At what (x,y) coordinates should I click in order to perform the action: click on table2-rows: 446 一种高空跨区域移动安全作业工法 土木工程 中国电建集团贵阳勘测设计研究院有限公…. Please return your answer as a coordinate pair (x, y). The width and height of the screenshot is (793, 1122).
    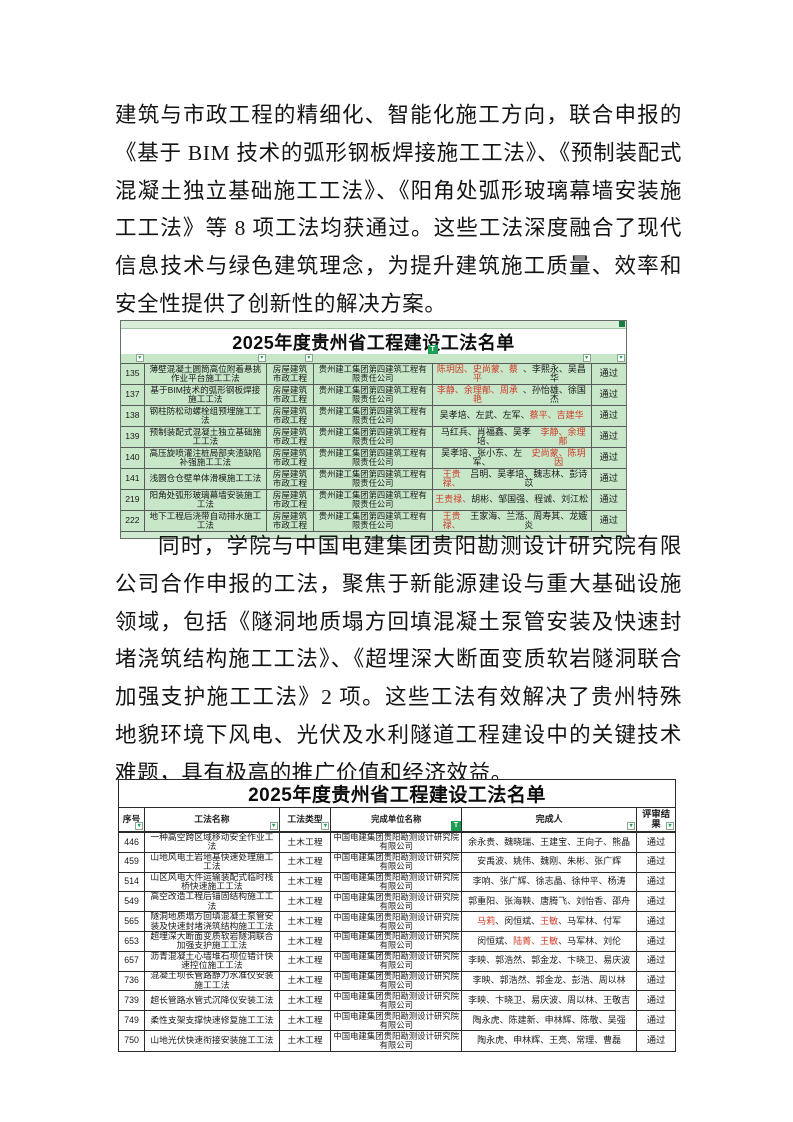
    Looking at the image, I should click on (397, 942).